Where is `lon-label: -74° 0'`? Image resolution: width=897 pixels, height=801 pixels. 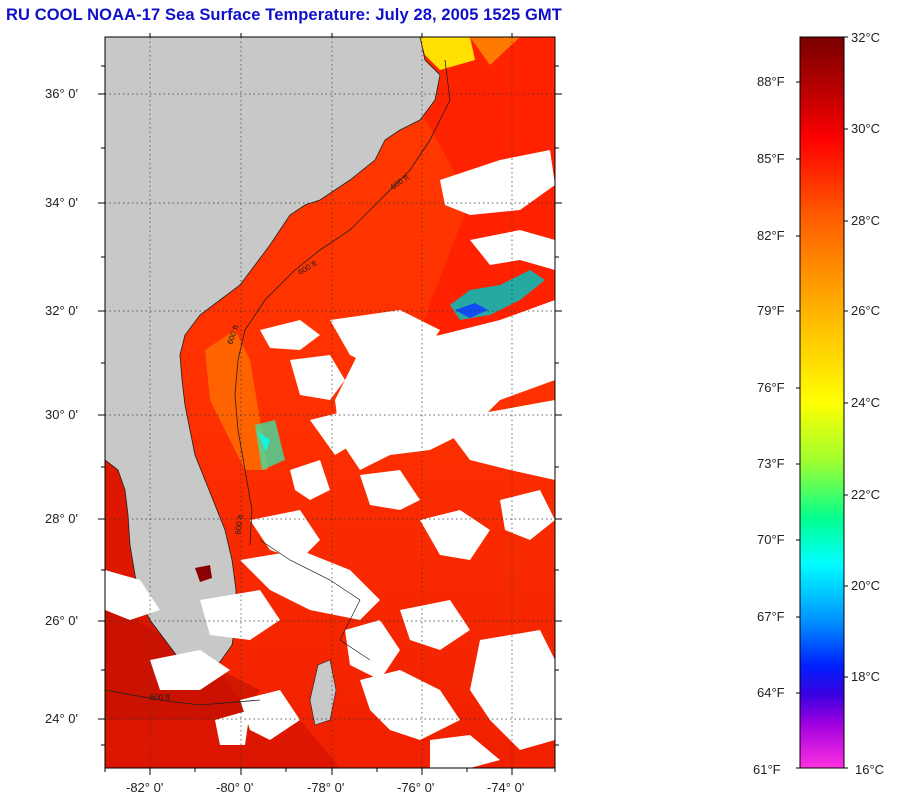 lon-label: -74° 0' is located at coordinates (506, 787).